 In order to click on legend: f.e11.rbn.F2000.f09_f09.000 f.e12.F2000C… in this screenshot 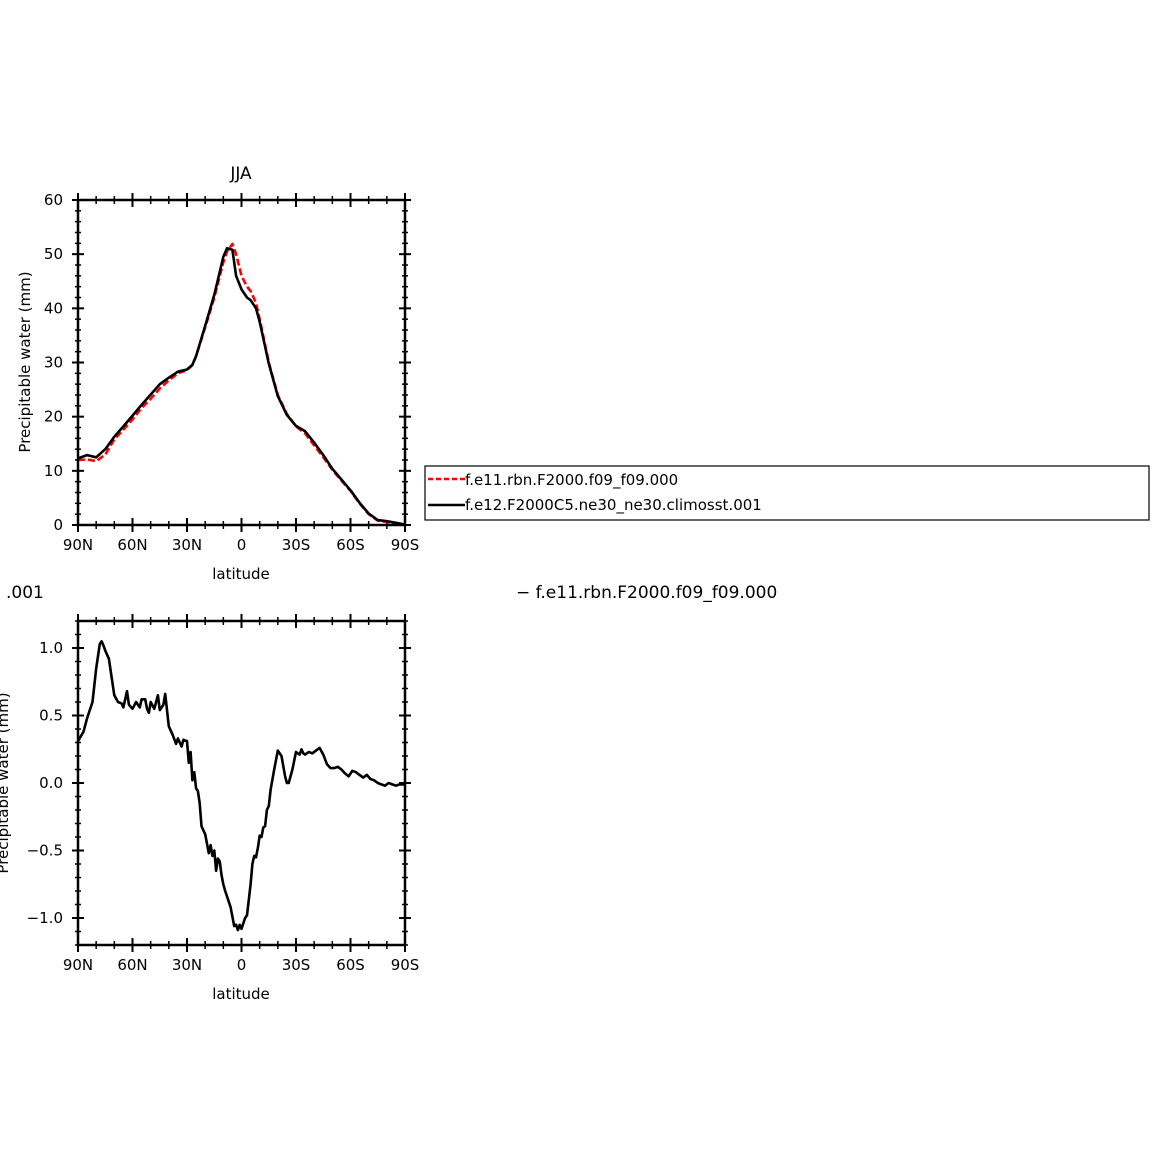, I will do `click(787, 493)`.